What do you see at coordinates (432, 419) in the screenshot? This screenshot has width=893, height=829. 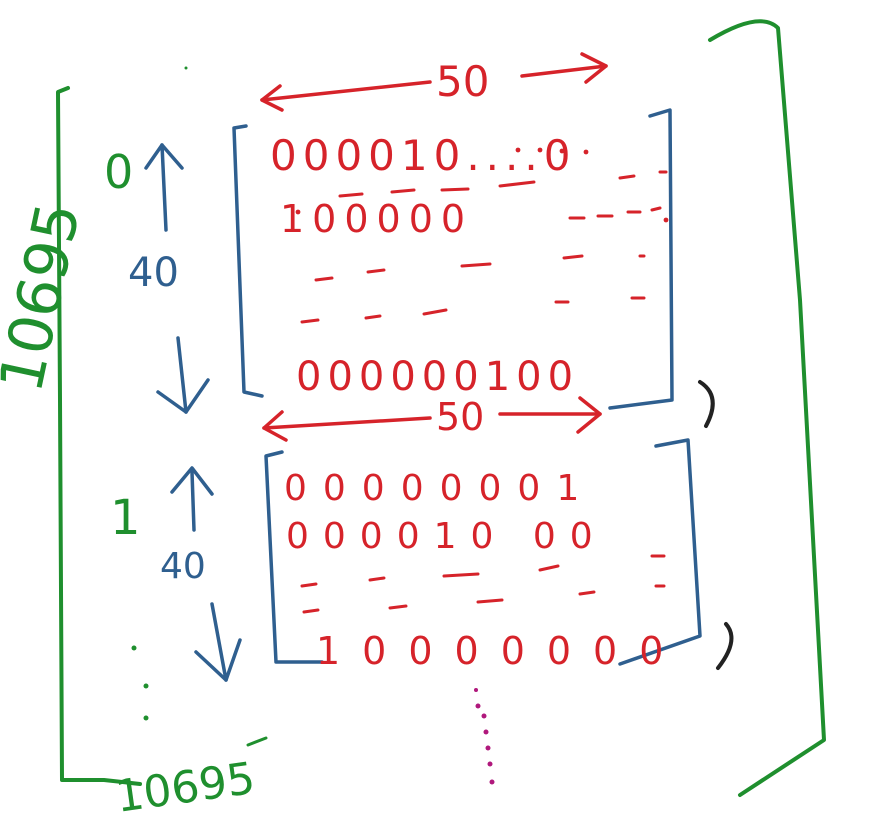 I see `block2-width-arrow` at bounding box center [432, 419].